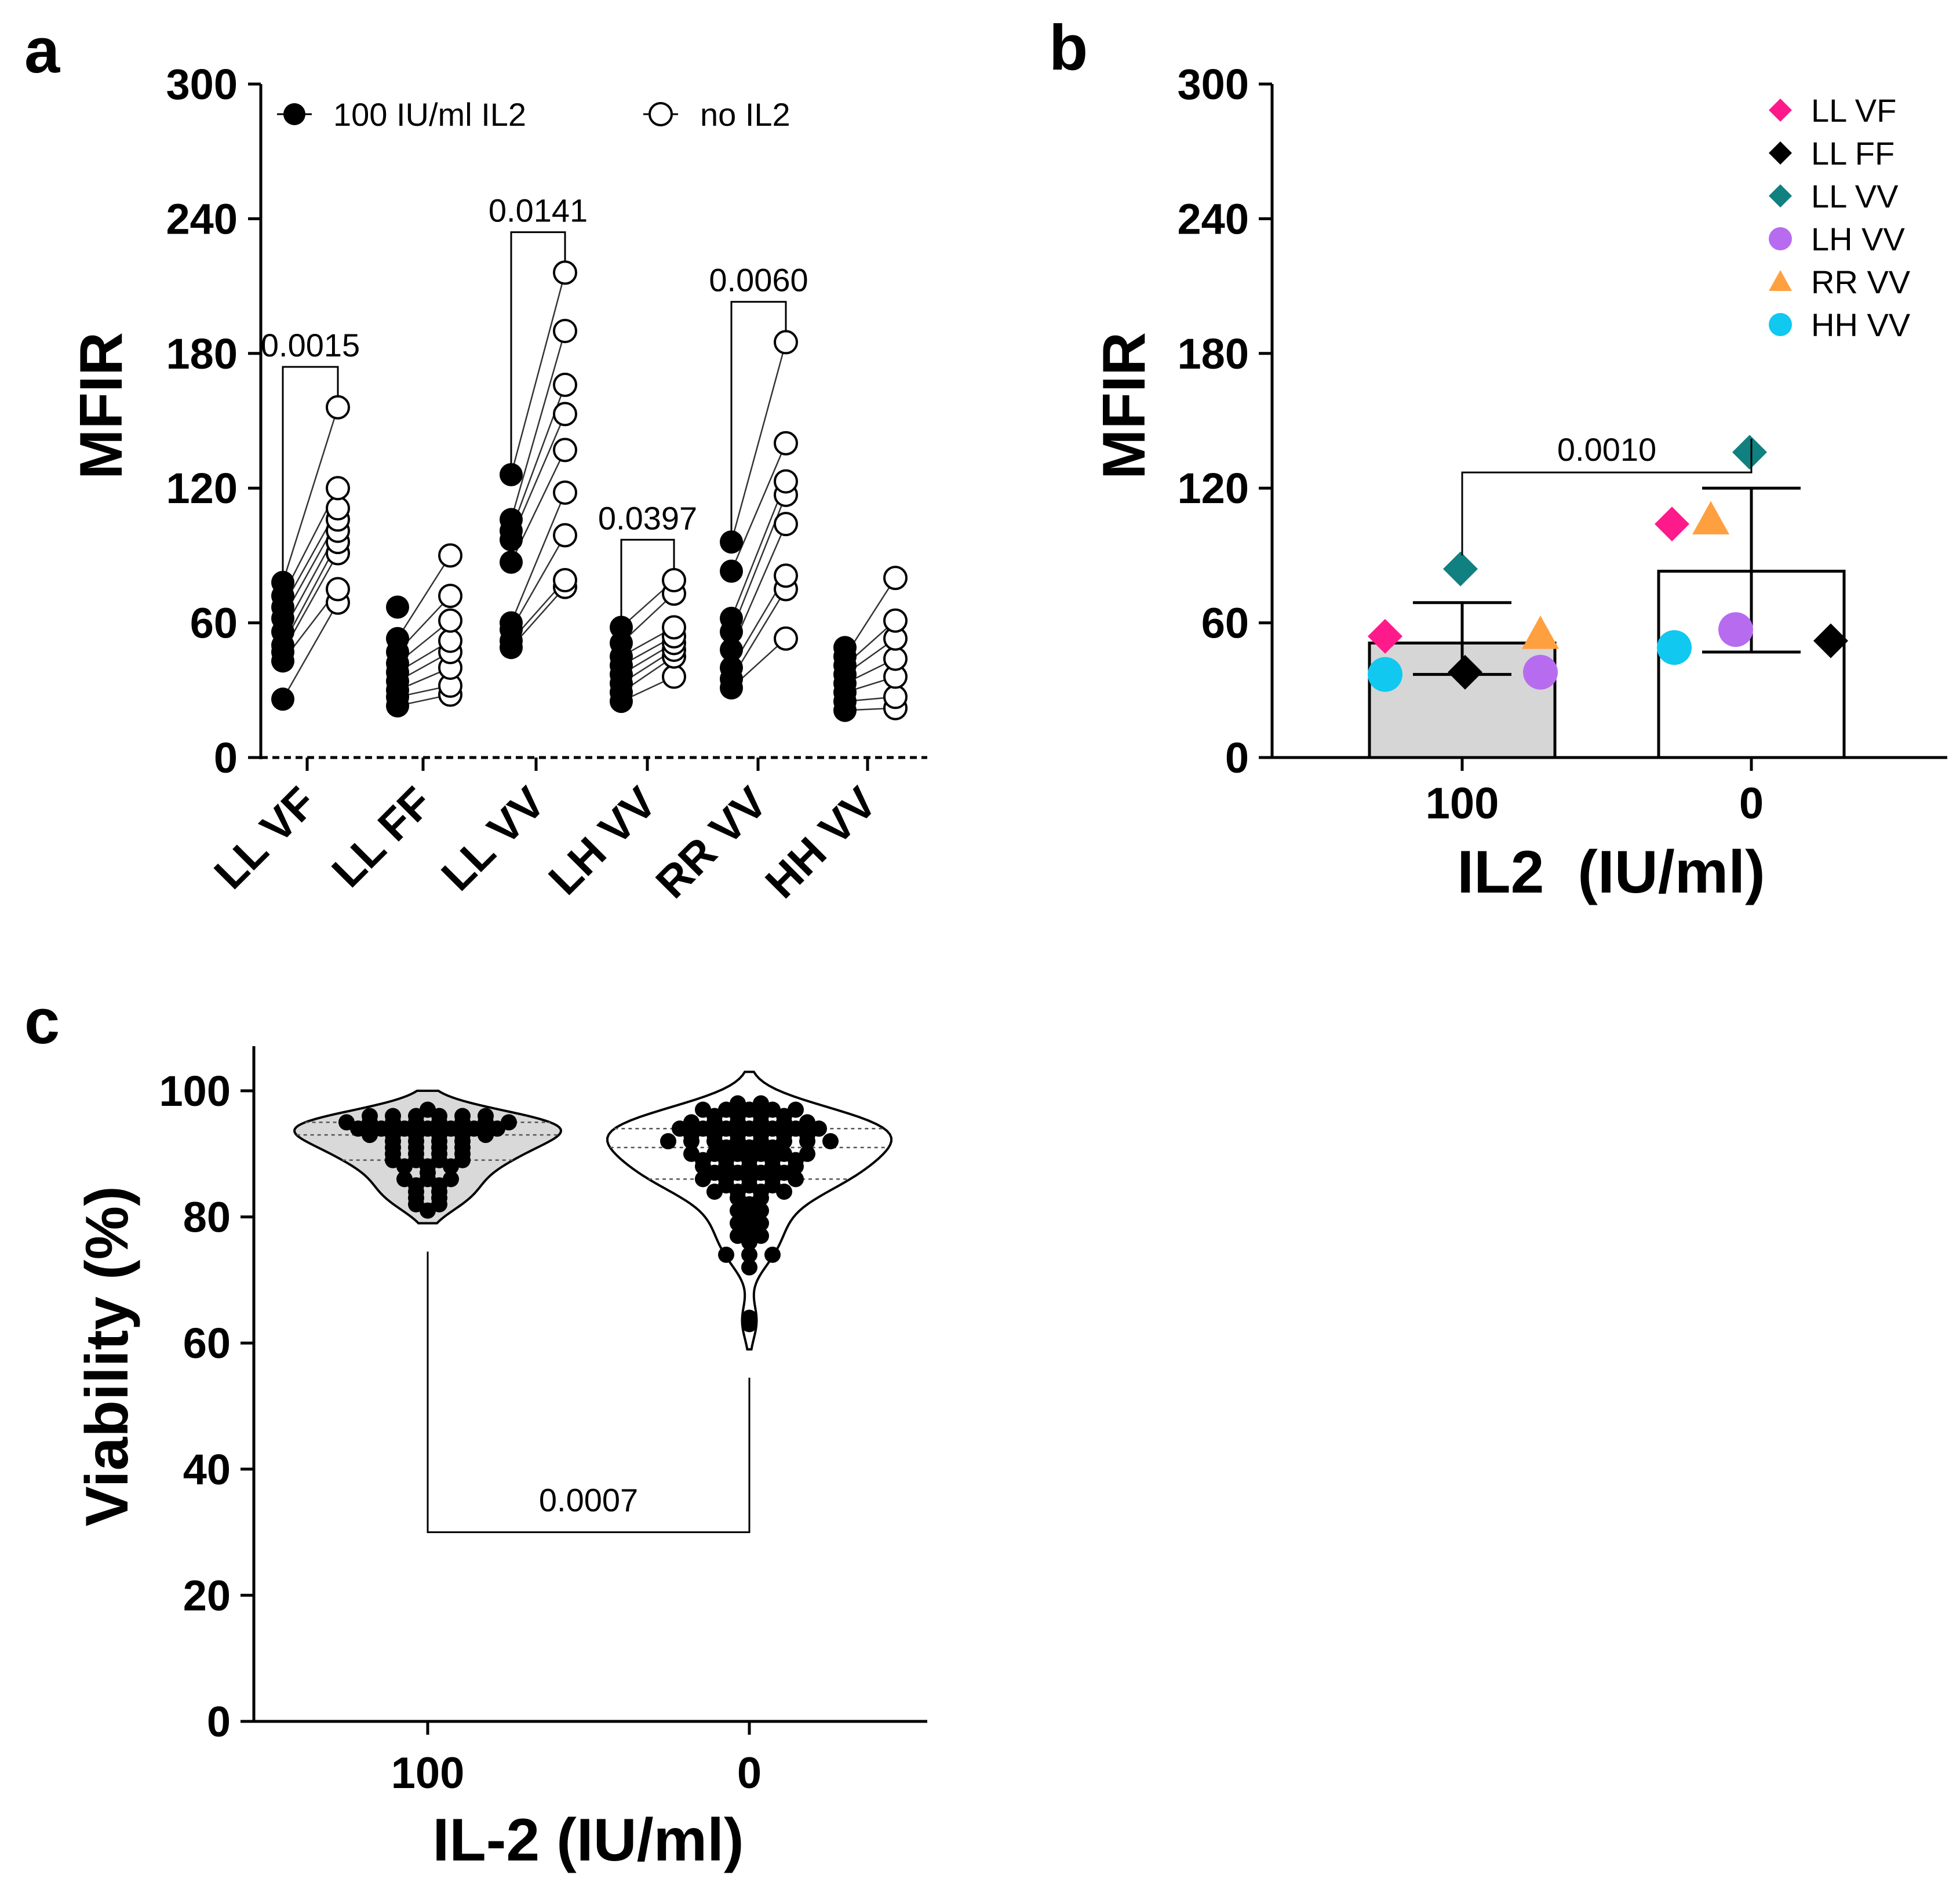 This screenshot has width=1960, height=1897. What do you see at coordinates (1124, 405) in the screenshot?
I see `panel-b-y-axis-label: MFIR` at bounding box center [1124, 405].